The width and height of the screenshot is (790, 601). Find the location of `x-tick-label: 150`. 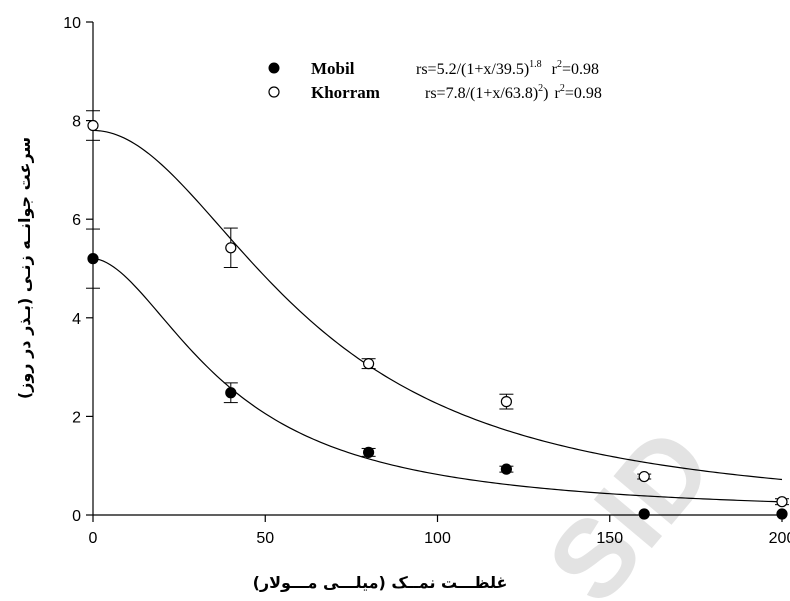

x-tick-label: 150 is located at coordinates (609, 538).